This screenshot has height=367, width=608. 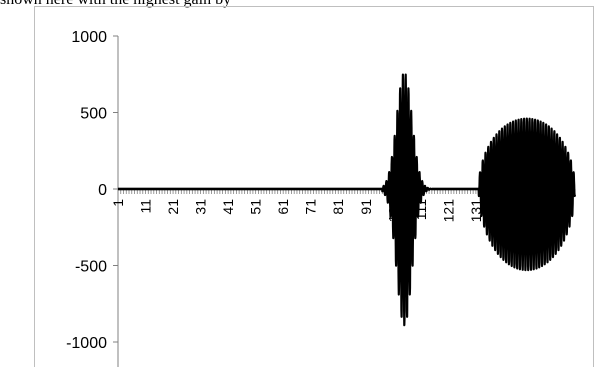 What do you see at coordinates (91, 267) in the screenshot?
I see `y-tick-label: -500` at bounding box center [91, 267].